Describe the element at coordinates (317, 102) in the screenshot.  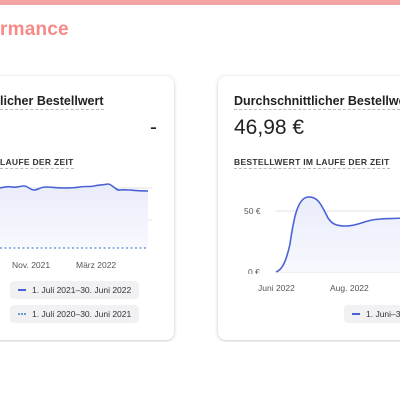
I see `card-title: Durchschnittlicher Bestellwert` at that location.